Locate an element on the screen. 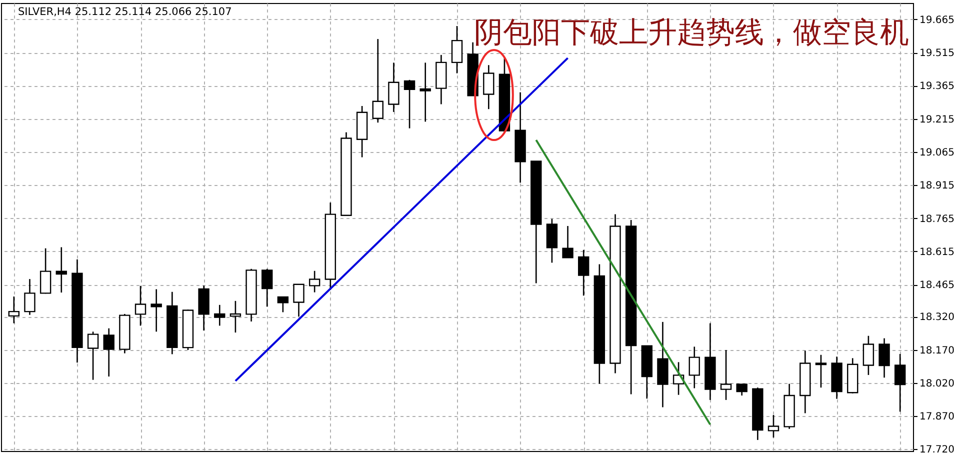 This screenshot has height=455, width=954. y-tick-label: 17.720 is located at coordinates (937, 449).